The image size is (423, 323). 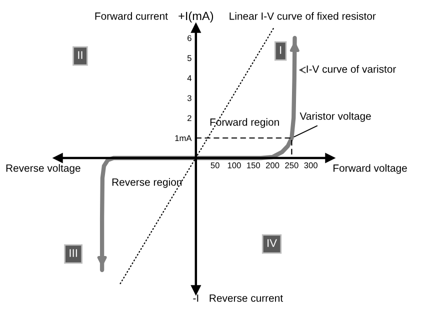 I want to click on x-tick-label: 300, so click(x=311, y=165).